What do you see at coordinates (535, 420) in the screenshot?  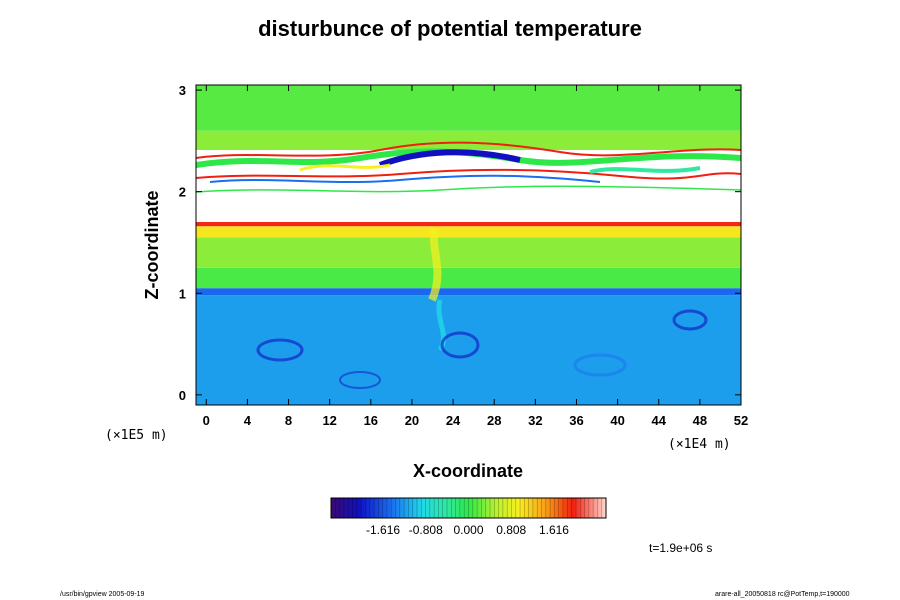 I see `x-tick-label: 32` at bounding box center [535, 420].